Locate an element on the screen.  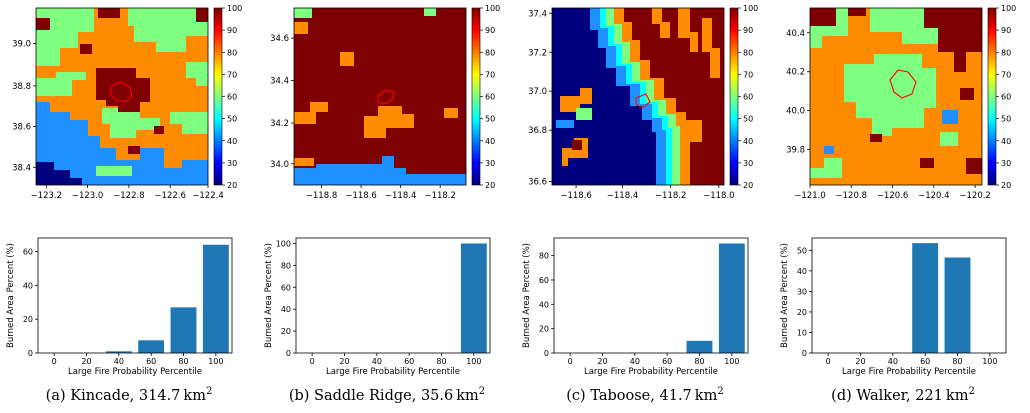
colorbar-tick-label: 20 is located at coordinates (490, 185).